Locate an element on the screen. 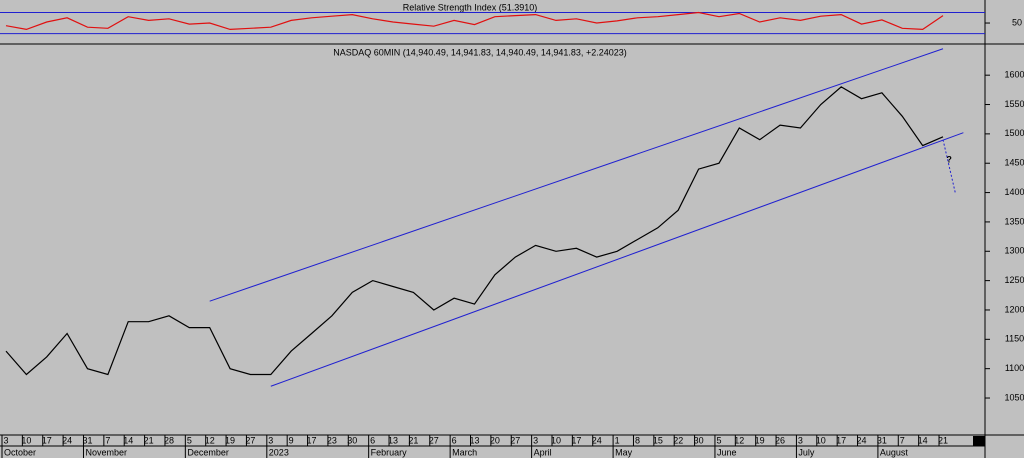 The height and width of the screenshot is (458, 1024). month-label: November is located at coordinates (106, 452).